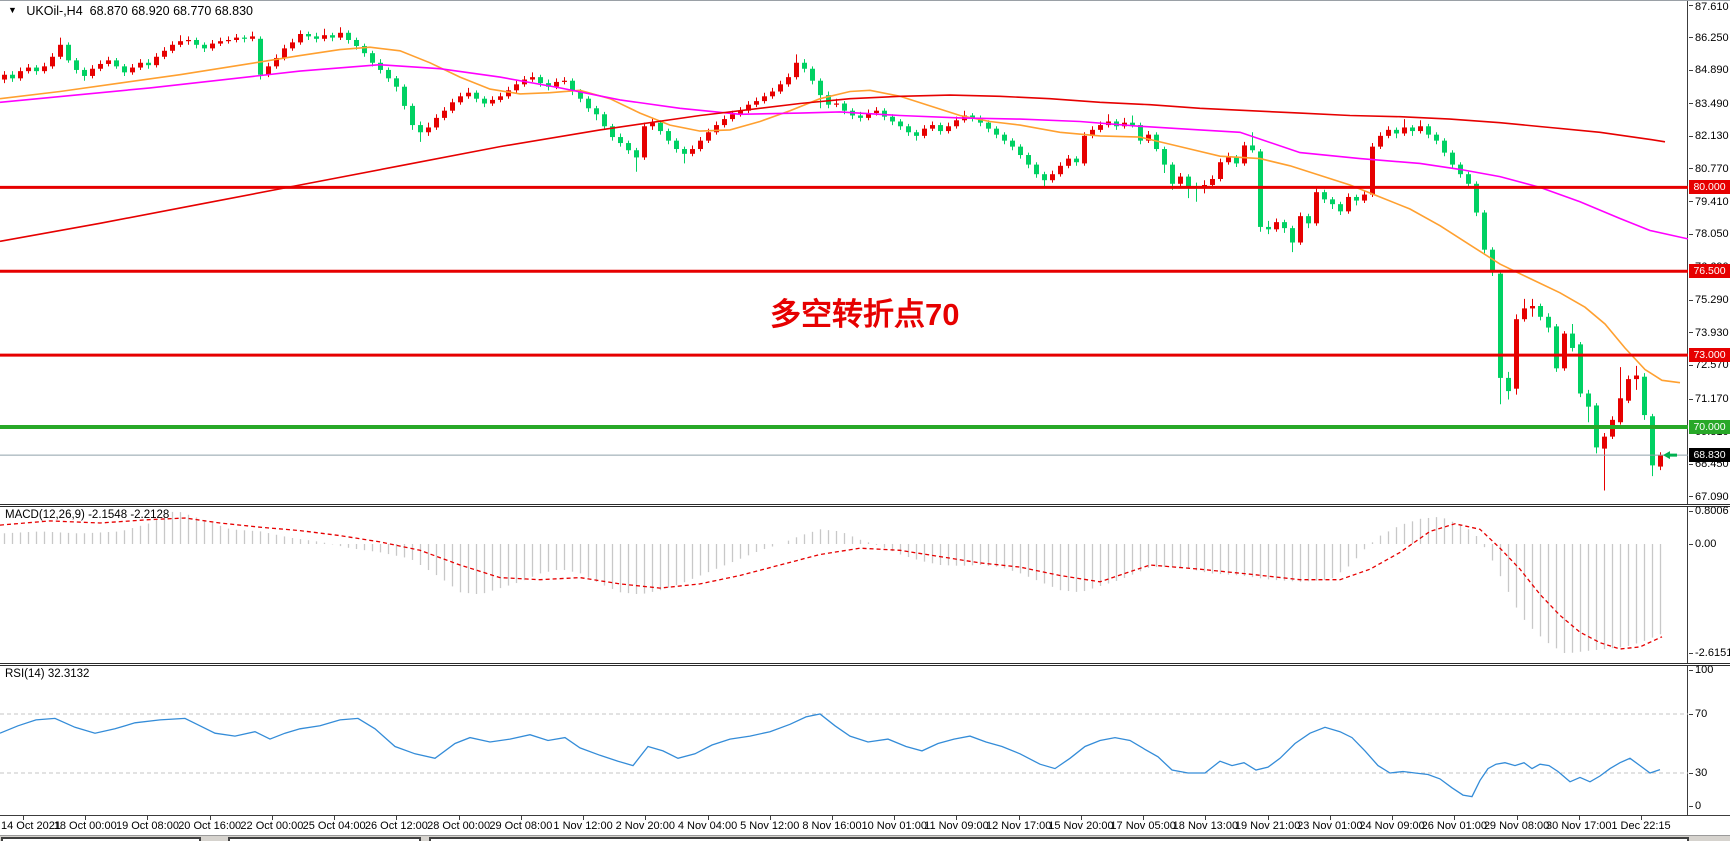 Image resolution: width=1730 pixels, height=841 pixels. What do you see at coordinates (1712, 511) in the screenshot?
I see `macd-tick-label: 0.8006` at bounding box center [1712, 511].